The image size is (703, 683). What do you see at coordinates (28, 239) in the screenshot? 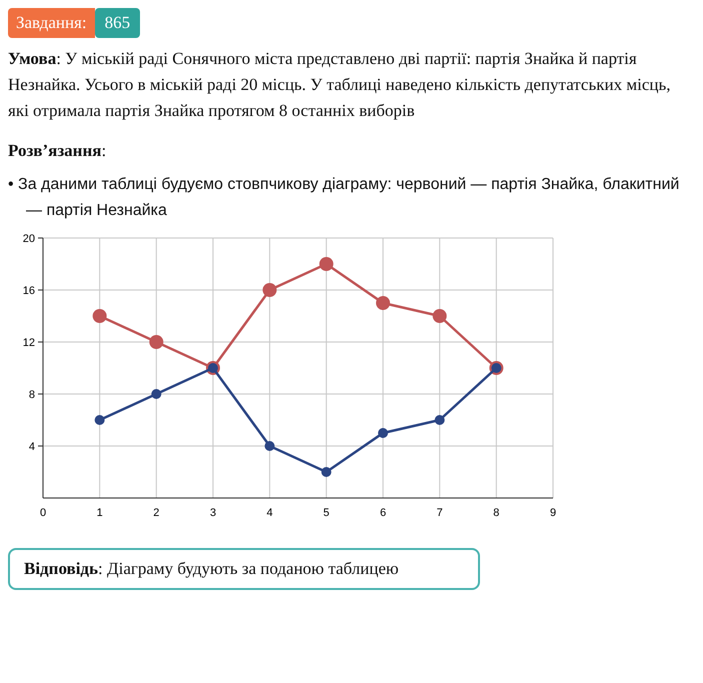
I see `y-tick-label: 20` at bounding box center [28, 239].